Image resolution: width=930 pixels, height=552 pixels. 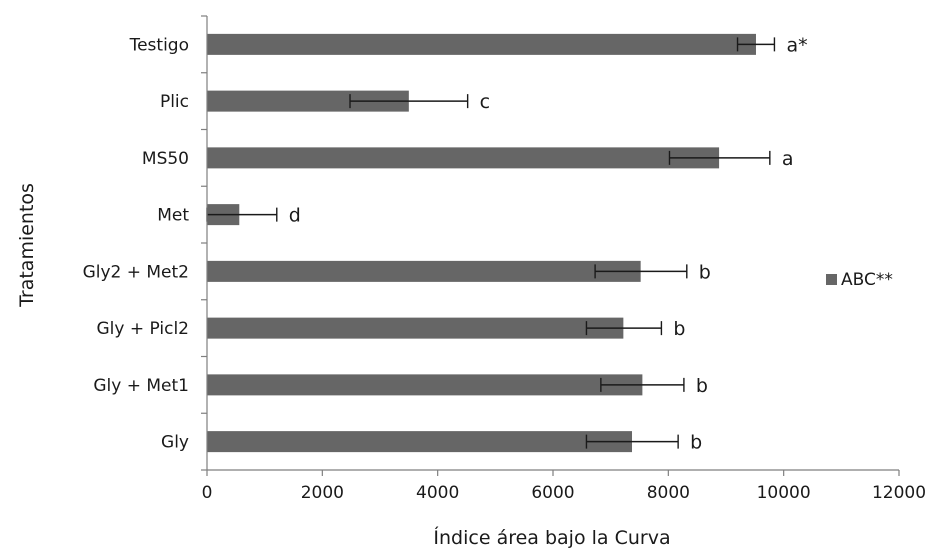 I want to click on category-label: Testigo, so click(x=159, y=45).